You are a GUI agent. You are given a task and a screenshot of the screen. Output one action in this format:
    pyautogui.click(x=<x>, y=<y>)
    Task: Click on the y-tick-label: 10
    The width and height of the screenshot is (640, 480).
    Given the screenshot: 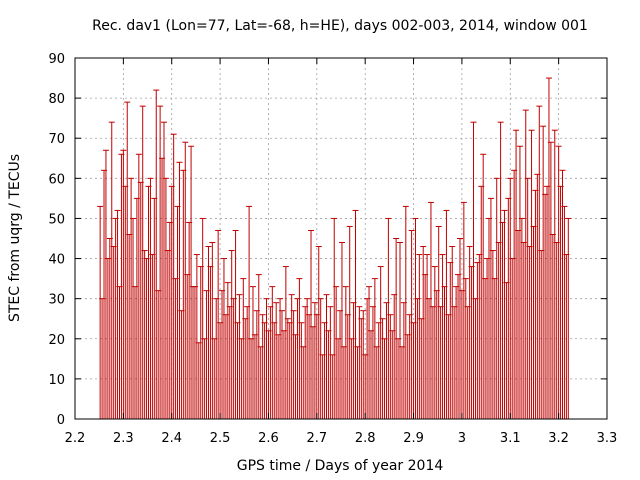 What is the action you would take?
    pyautogui.click(x=56, y=380)
    